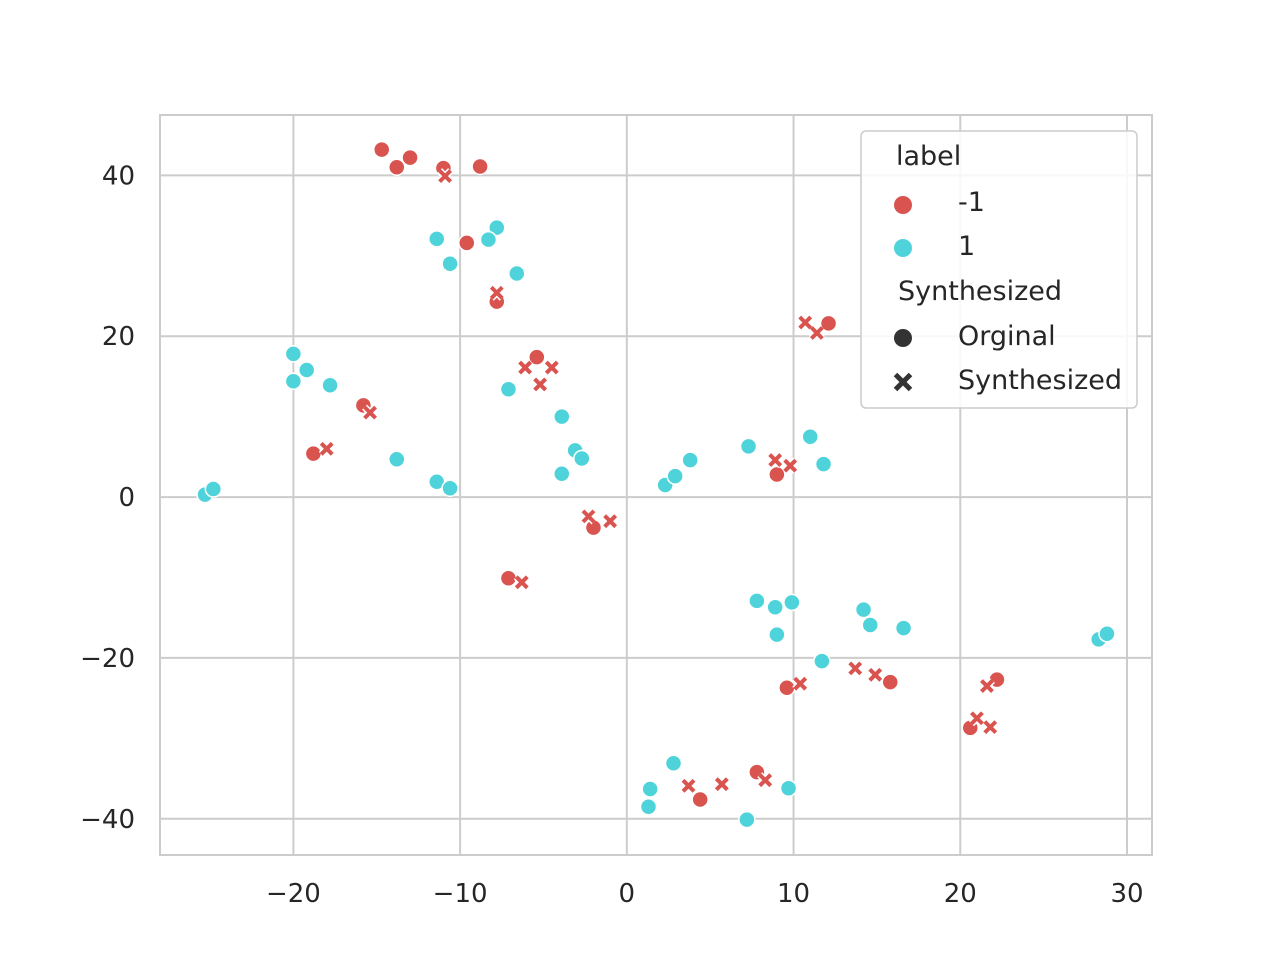  Describe the element at coordinates (966, 246) in the screenshot. I see `legend-label-pos1: 1` at that location.